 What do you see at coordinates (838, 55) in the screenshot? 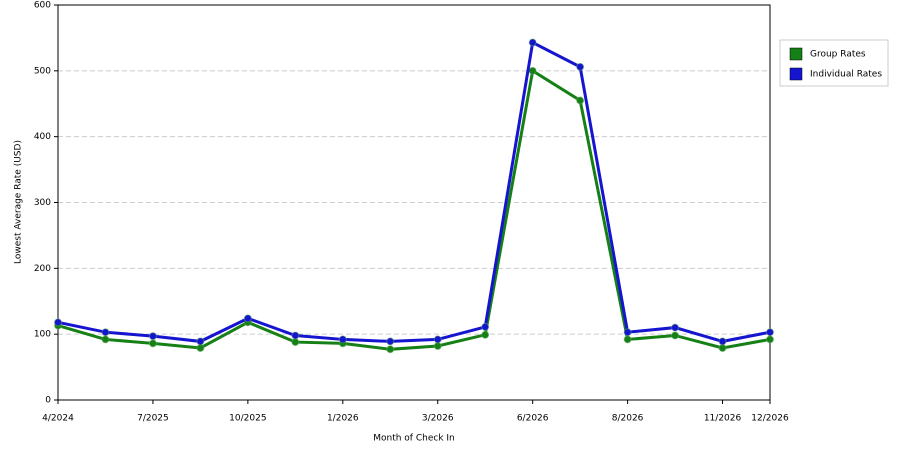
I see `legend-label: Group Rates` at bounding box center [838, 55].